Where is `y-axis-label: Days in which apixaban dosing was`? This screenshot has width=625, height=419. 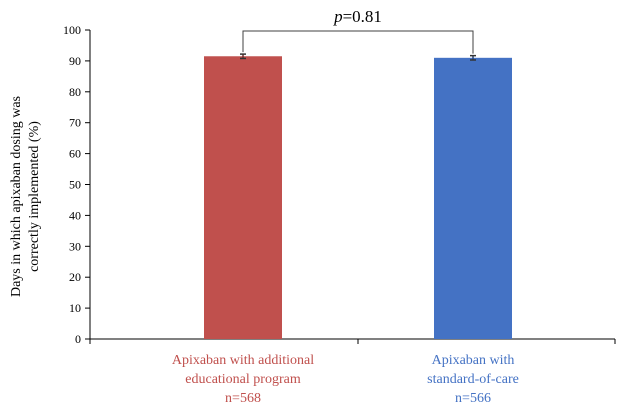 y-axis-label: Days in which apixaban dosing was is located at coordinates (16, 196).